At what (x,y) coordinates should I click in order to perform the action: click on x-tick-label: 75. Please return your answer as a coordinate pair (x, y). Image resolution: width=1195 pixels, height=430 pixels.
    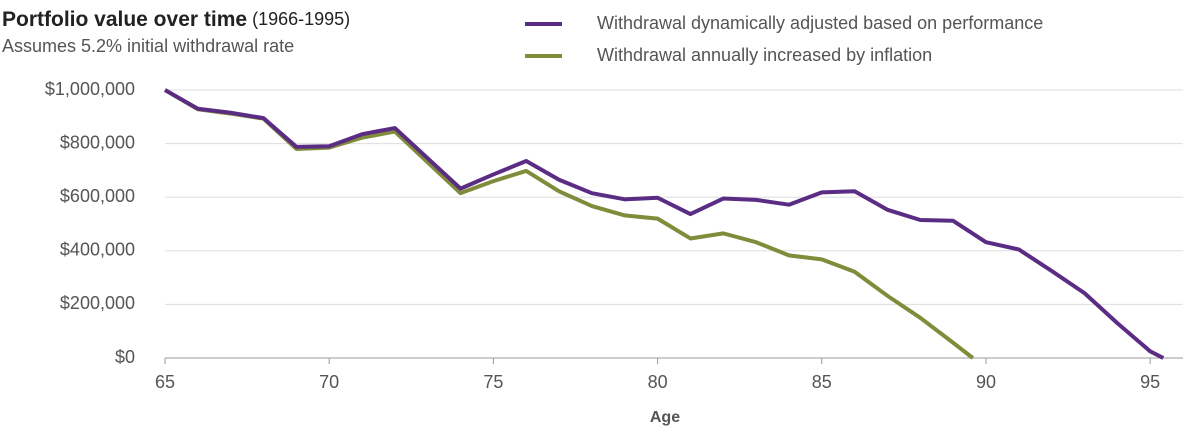
    Looking at the image, I should click on (493, 382).